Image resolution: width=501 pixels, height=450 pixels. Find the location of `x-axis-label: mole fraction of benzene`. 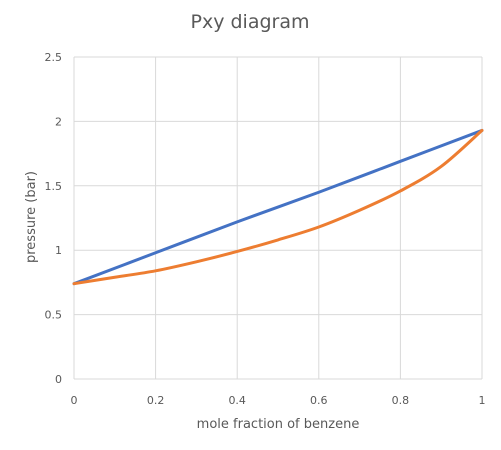

x-axis-label: mole fraction of benzene is located at coordinates (278, 424).